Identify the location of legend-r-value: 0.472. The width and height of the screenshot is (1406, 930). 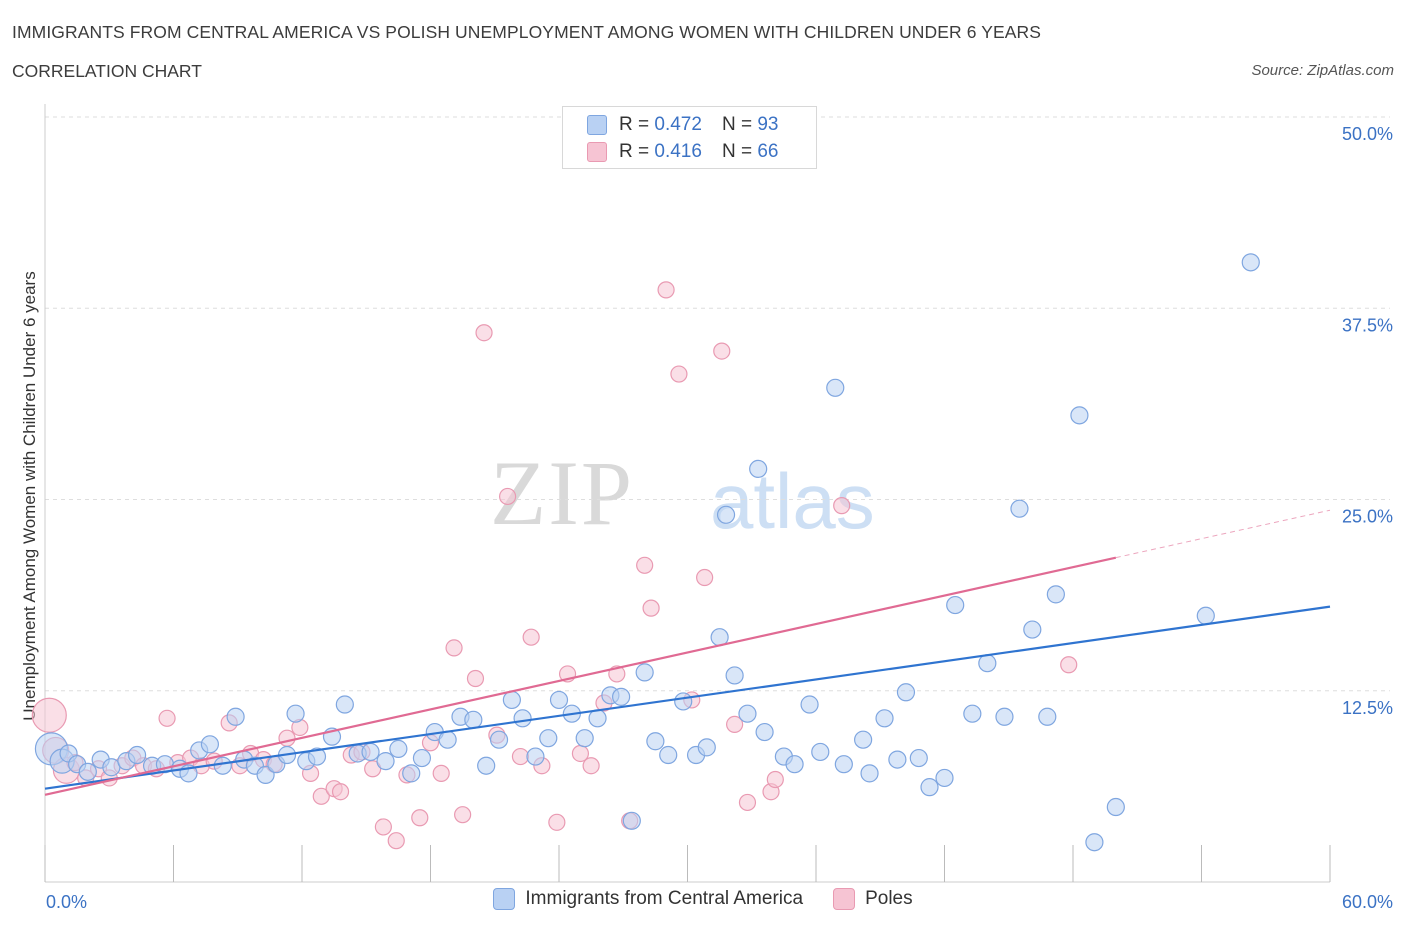
(678, 124).